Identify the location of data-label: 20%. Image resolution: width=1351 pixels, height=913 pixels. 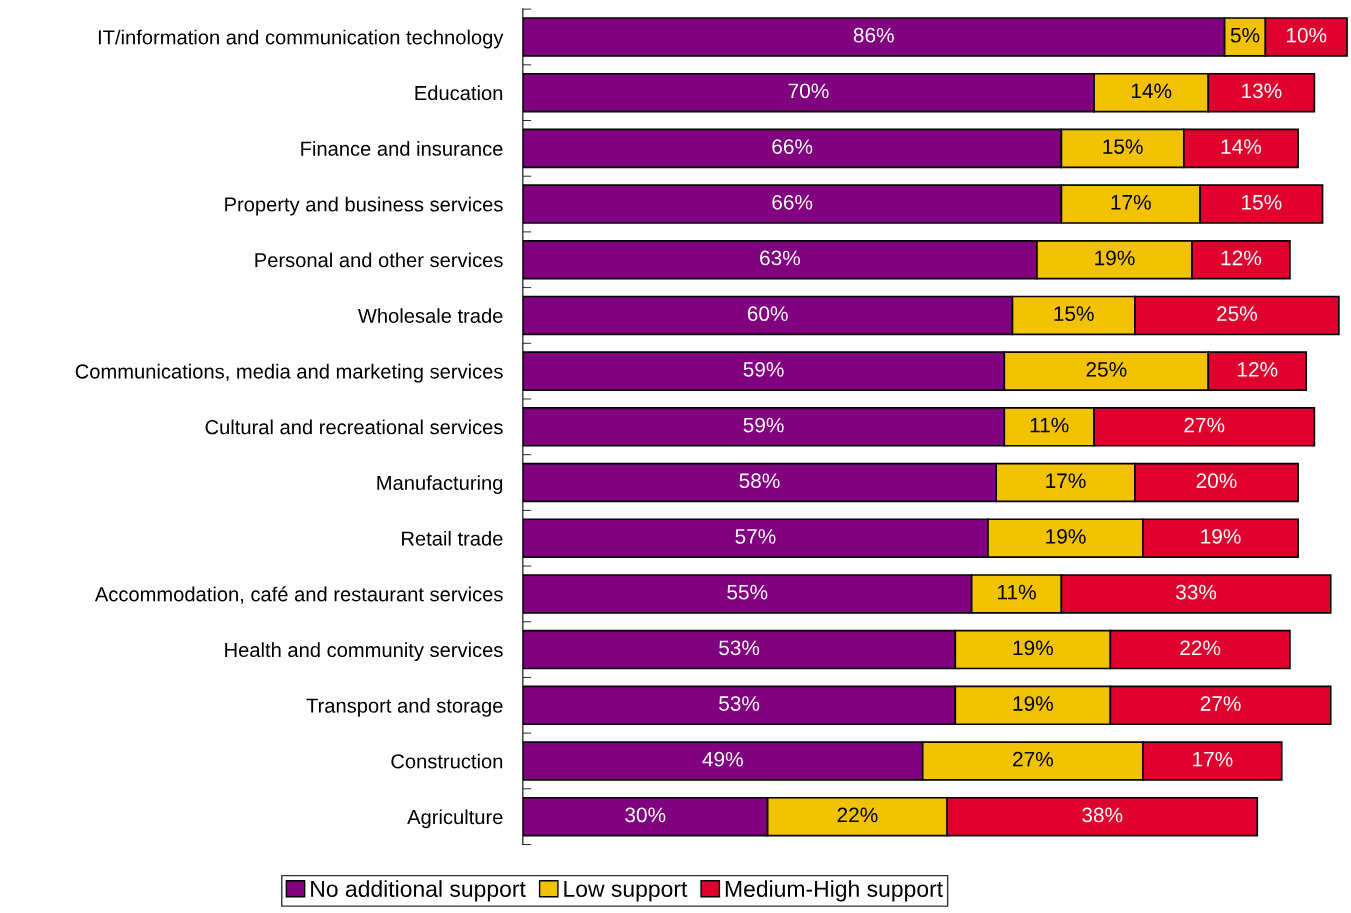
(1216, 481).